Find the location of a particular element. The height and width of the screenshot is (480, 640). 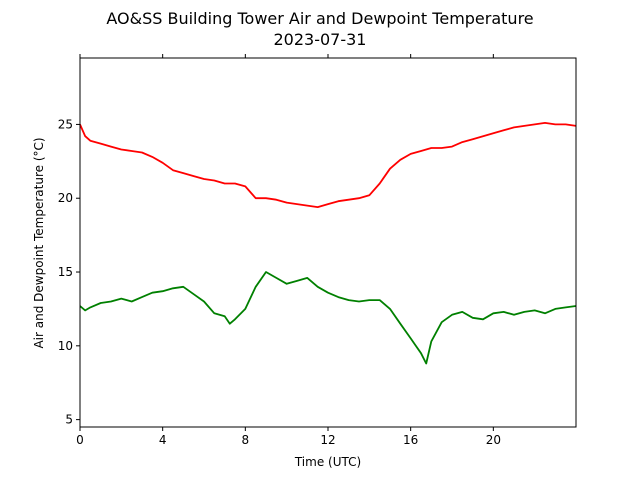

y-tick-label: 25 is located at coordinates (65, 124).